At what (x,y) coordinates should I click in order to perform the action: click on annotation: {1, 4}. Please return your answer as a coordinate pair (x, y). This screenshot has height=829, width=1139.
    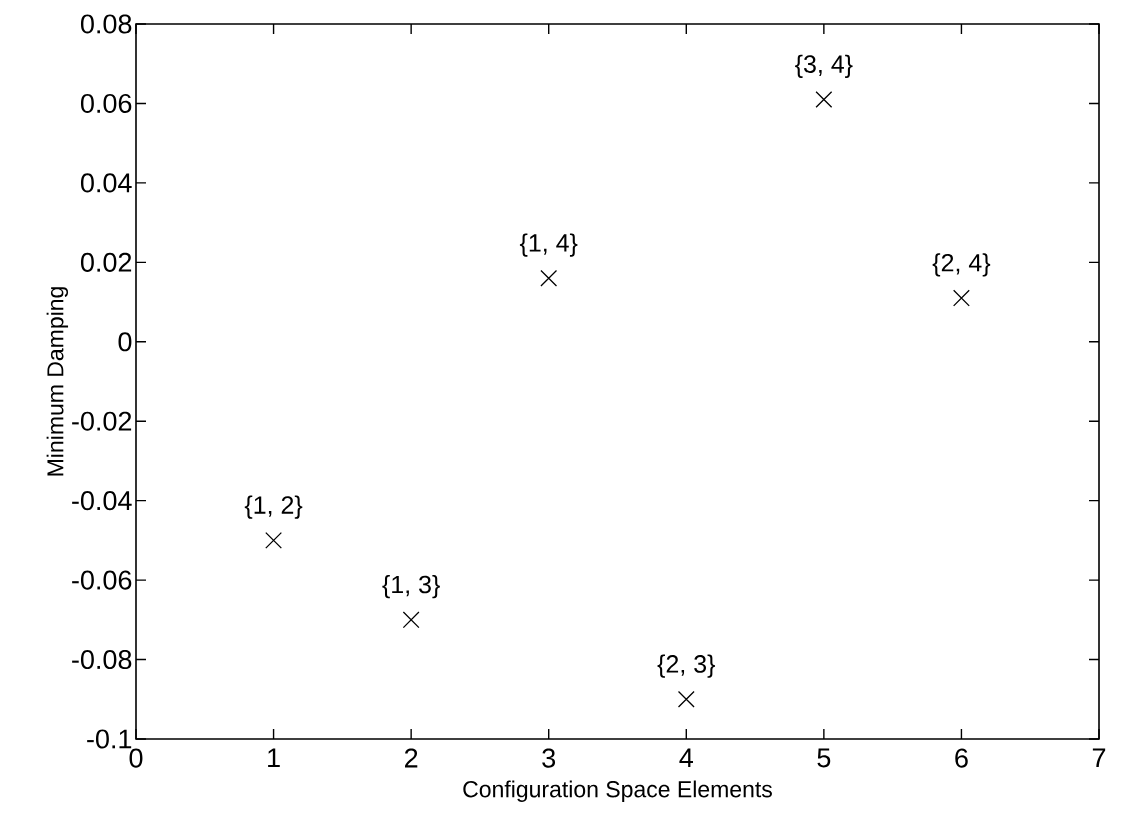
    Looking at the image, I should click on (548, 245).